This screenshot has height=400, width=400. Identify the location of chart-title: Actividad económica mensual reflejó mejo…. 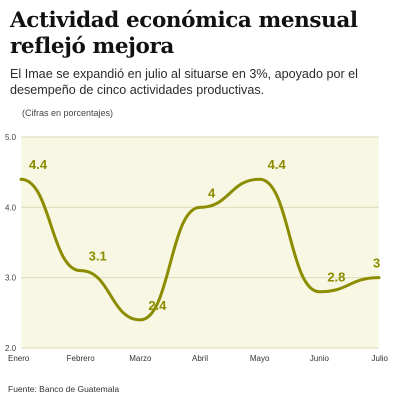
(184, 33).